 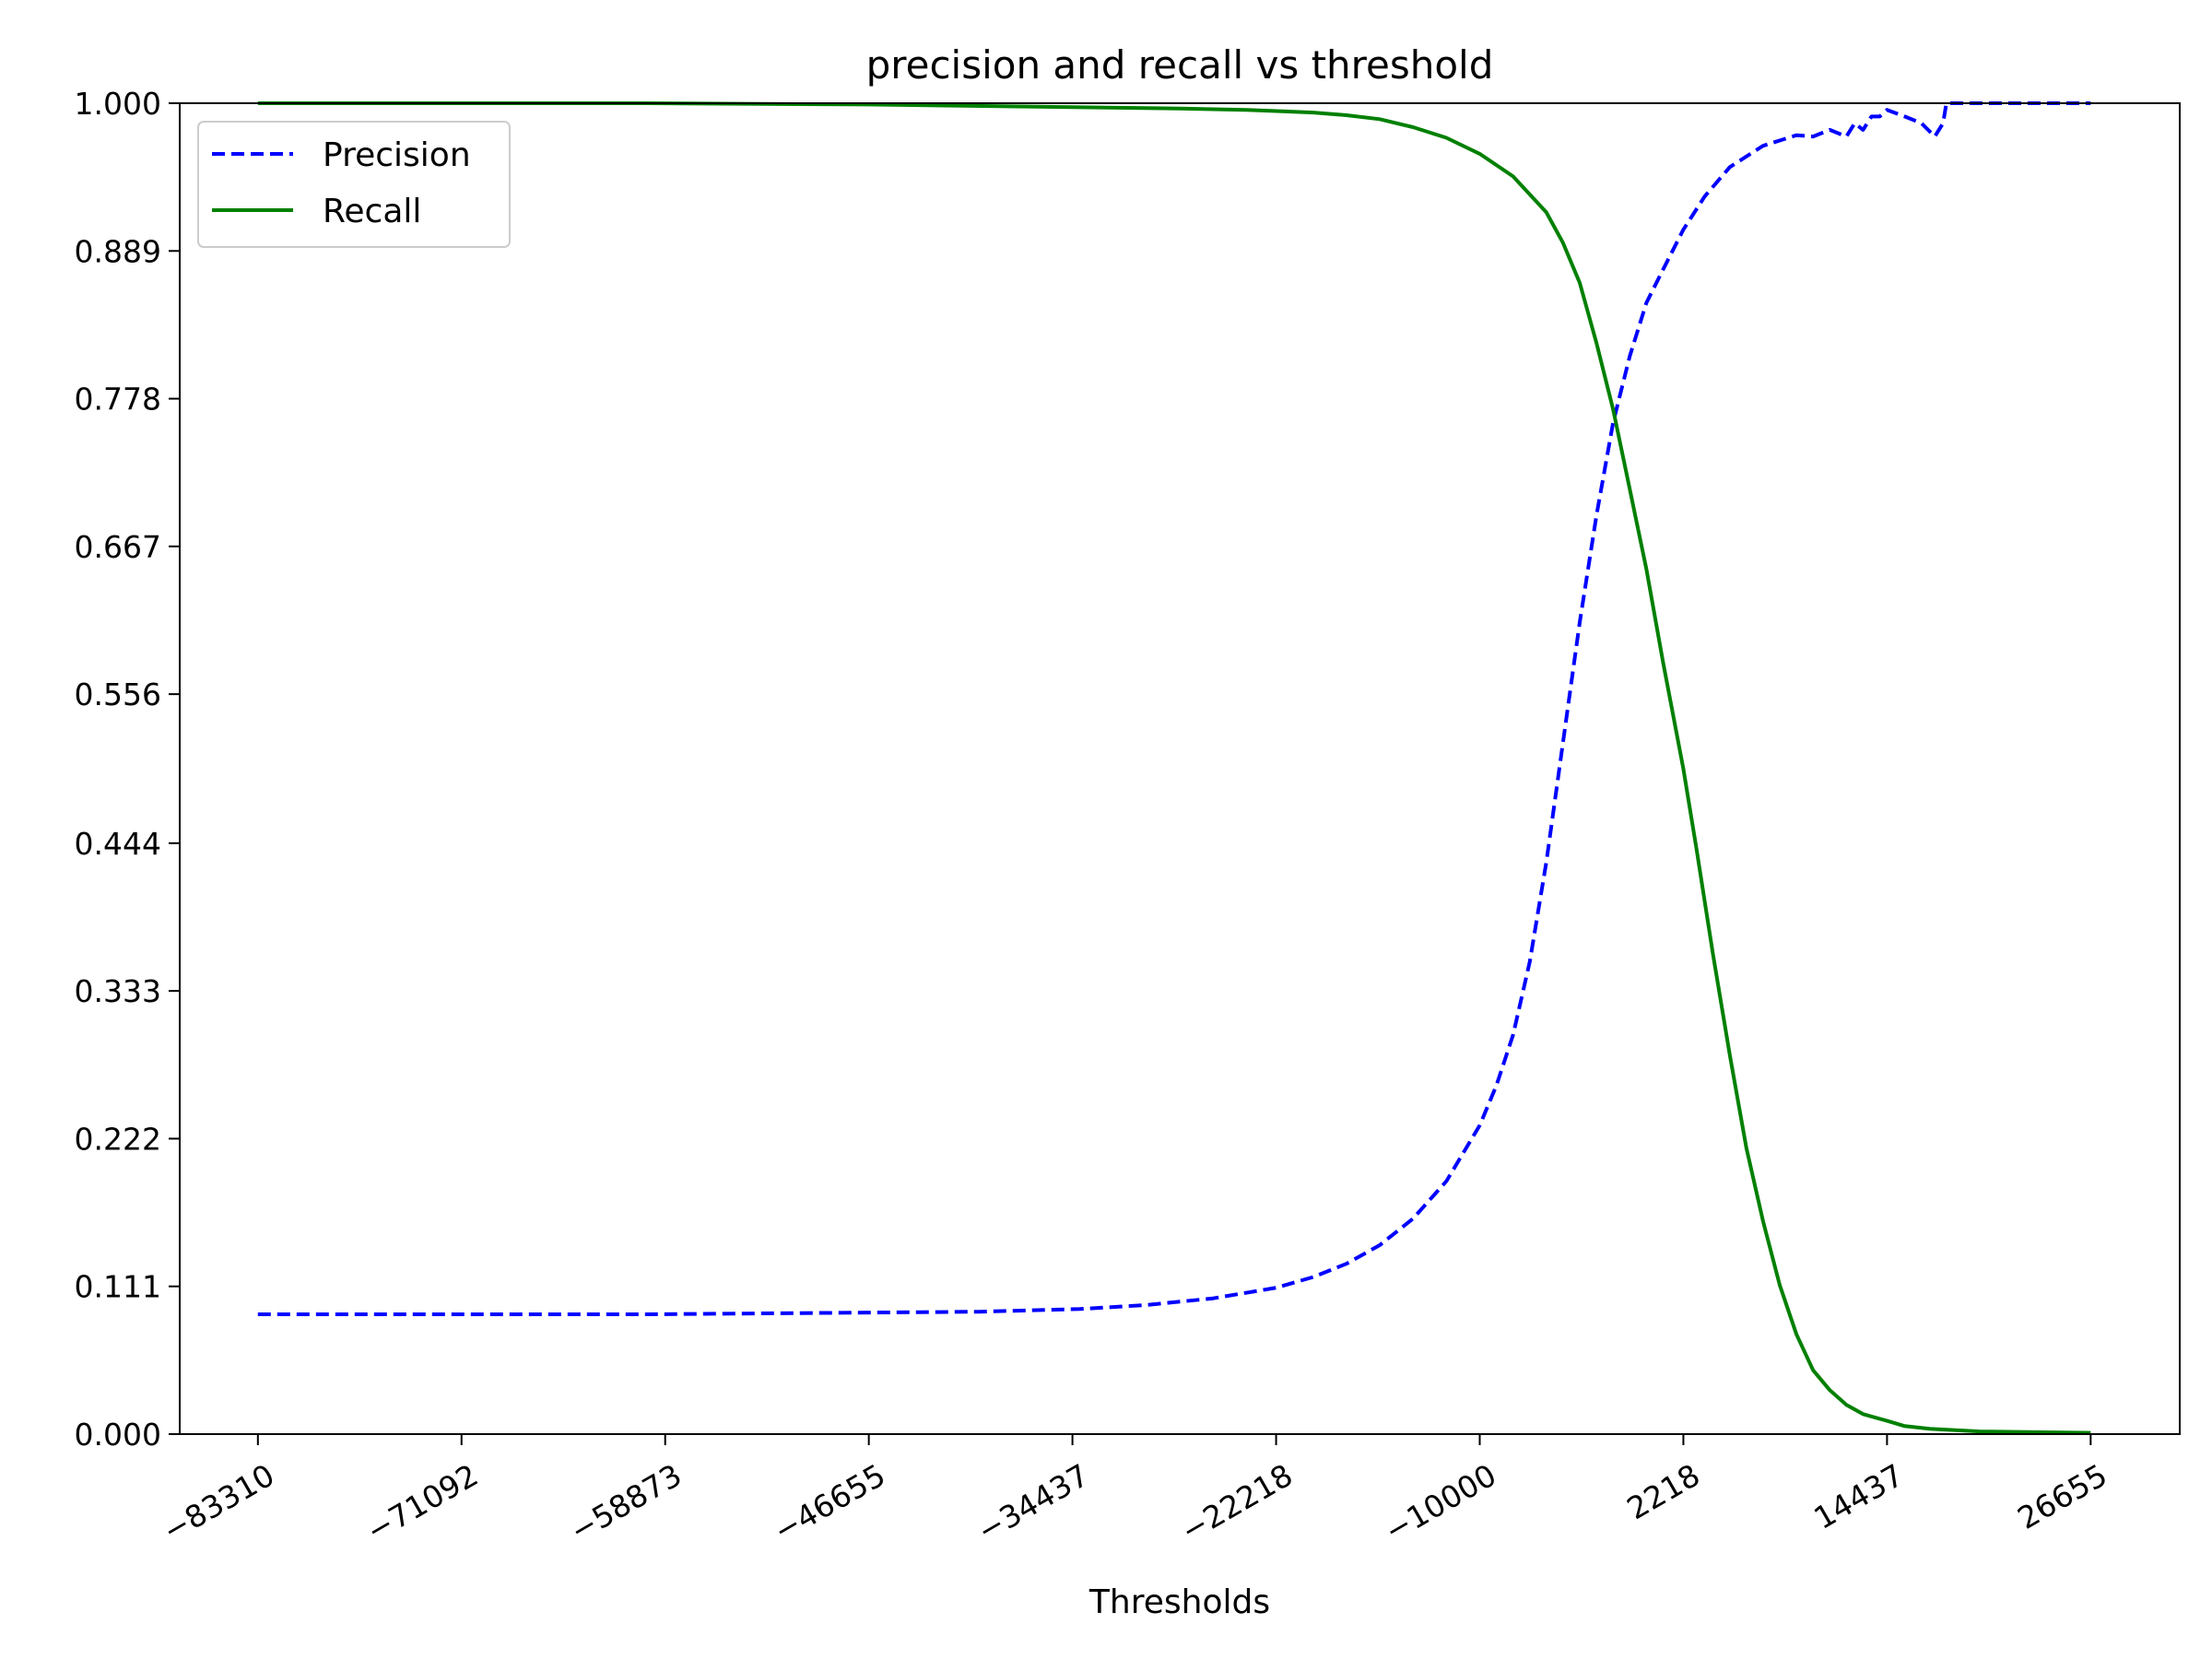 I want to click on y-tick-label: 0.889, so click(x=118, y=251).